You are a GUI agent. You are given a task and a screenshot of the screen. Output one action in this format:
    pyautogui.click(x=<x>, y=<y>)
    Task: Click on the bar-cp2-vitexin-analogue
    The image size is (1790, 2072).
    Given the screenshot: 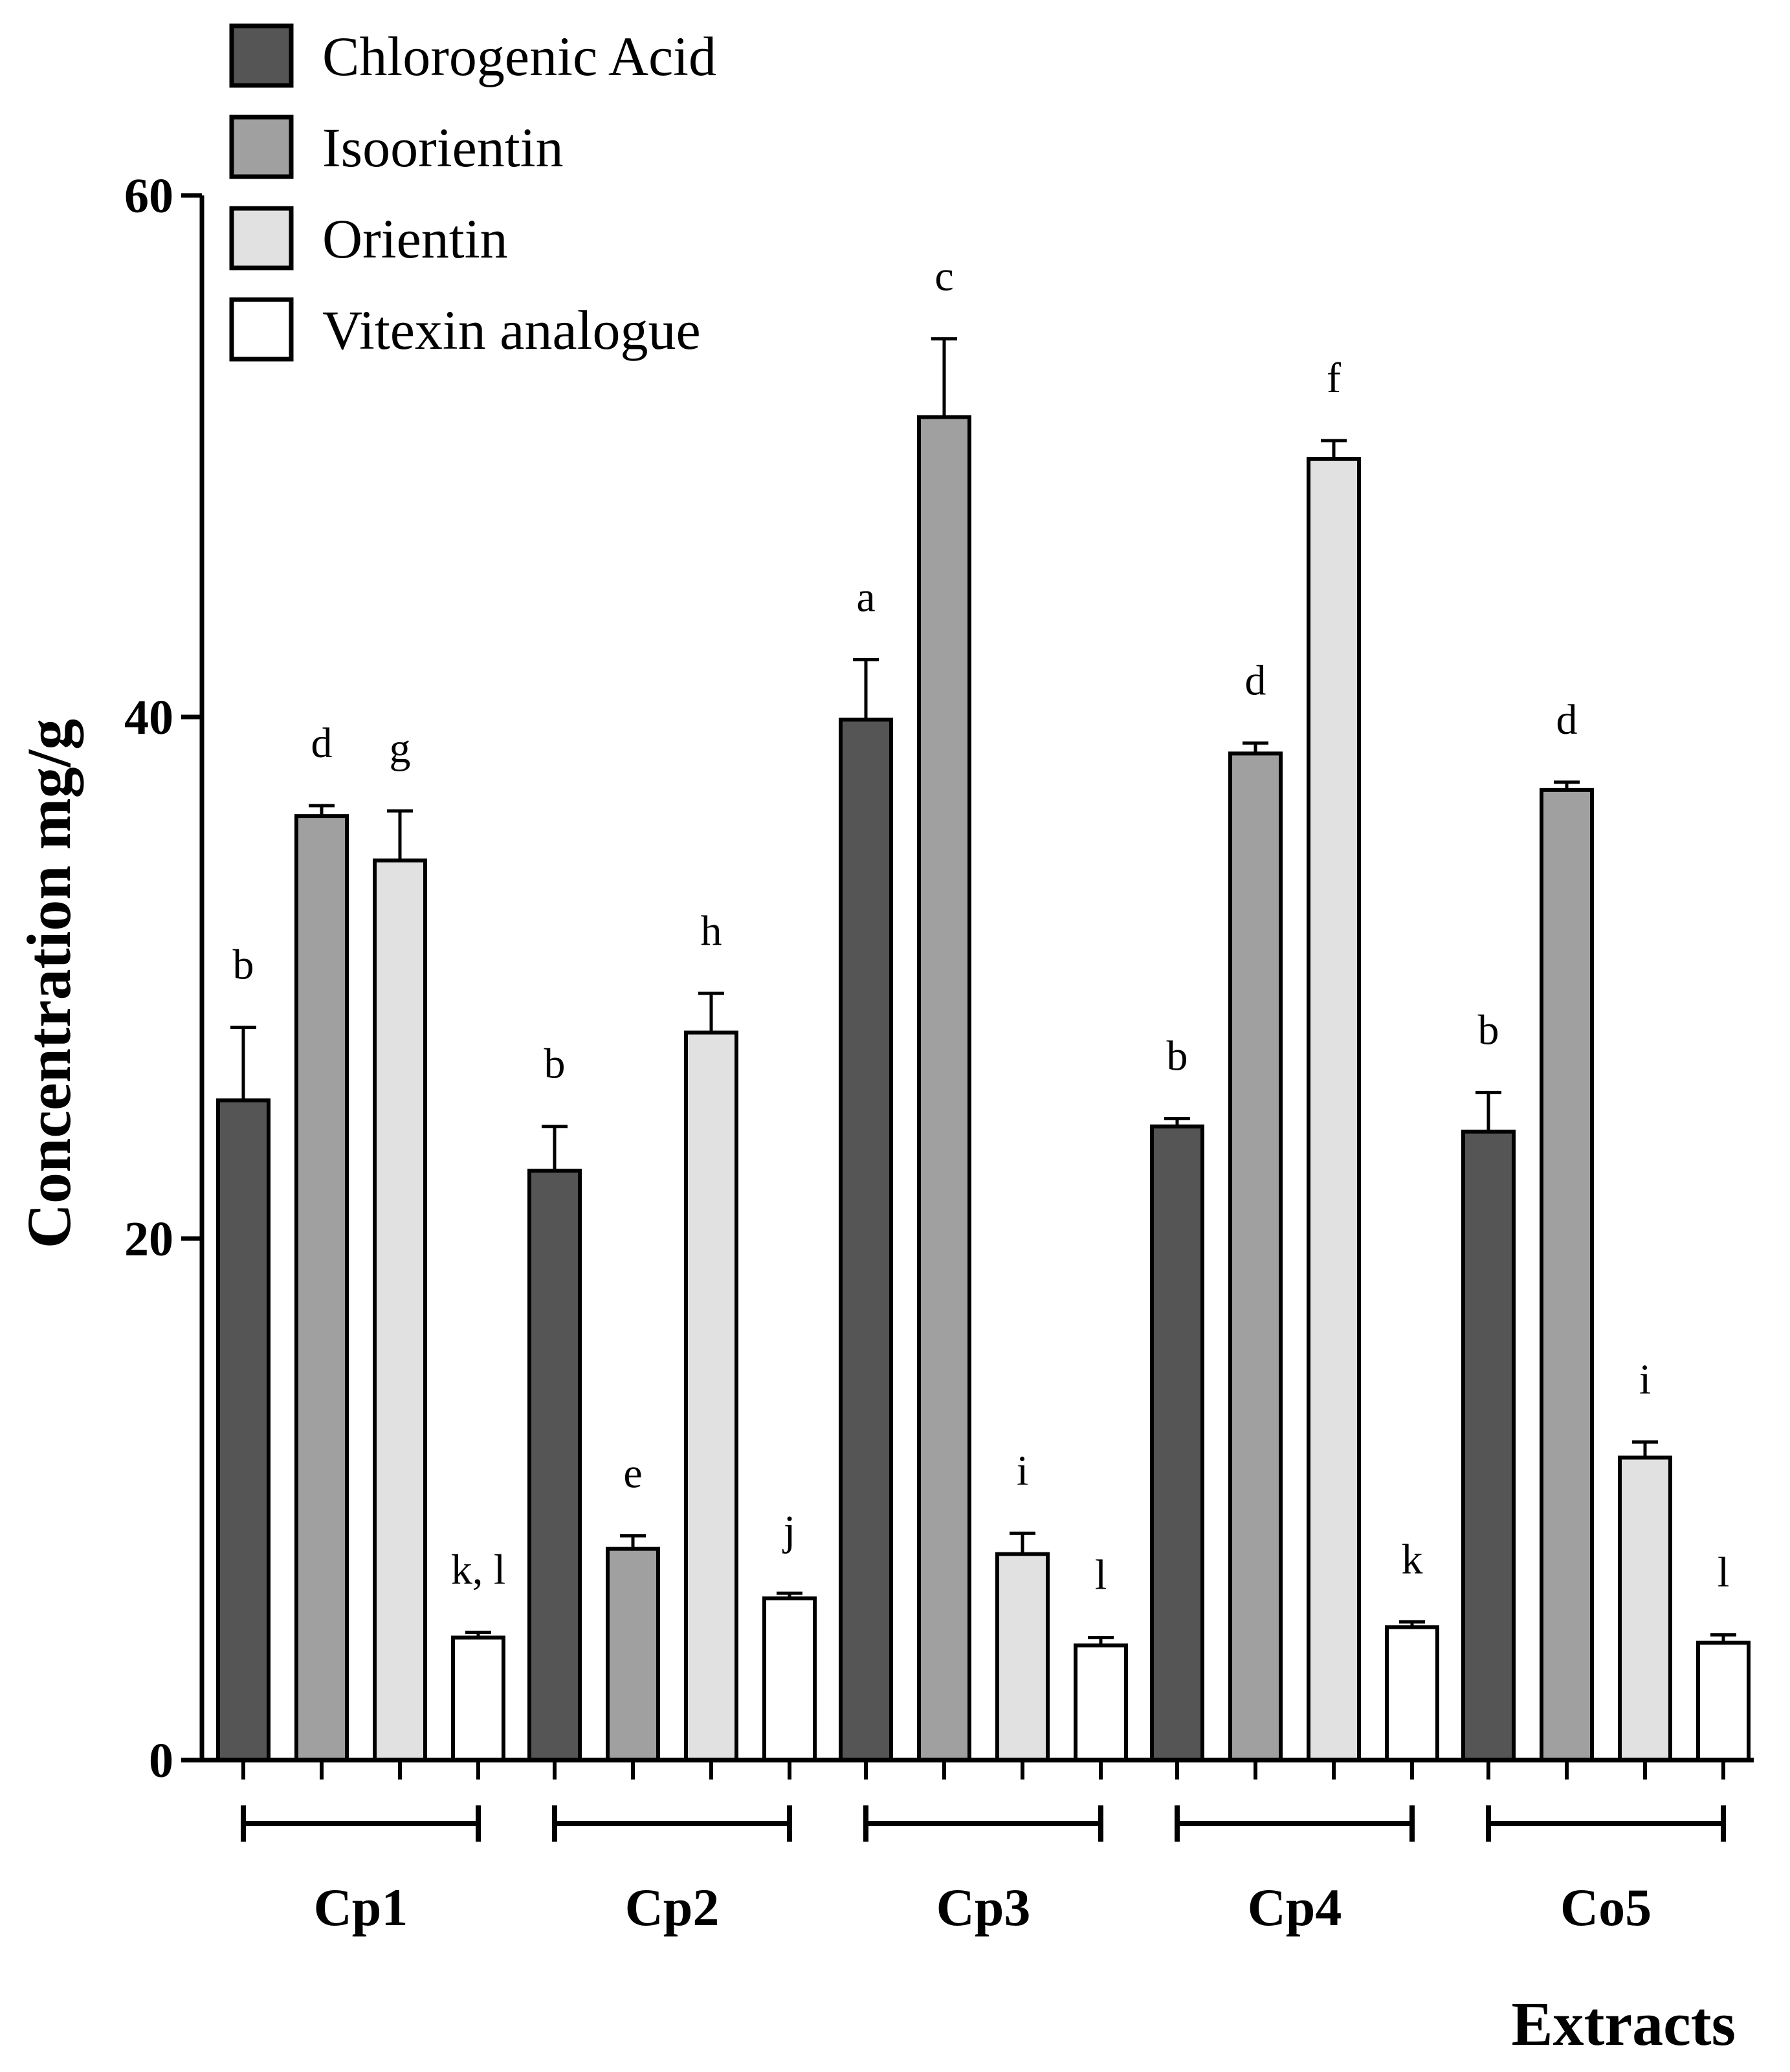 What is the action you would take?
    pyautogui.click(x=789, y=1679)
    